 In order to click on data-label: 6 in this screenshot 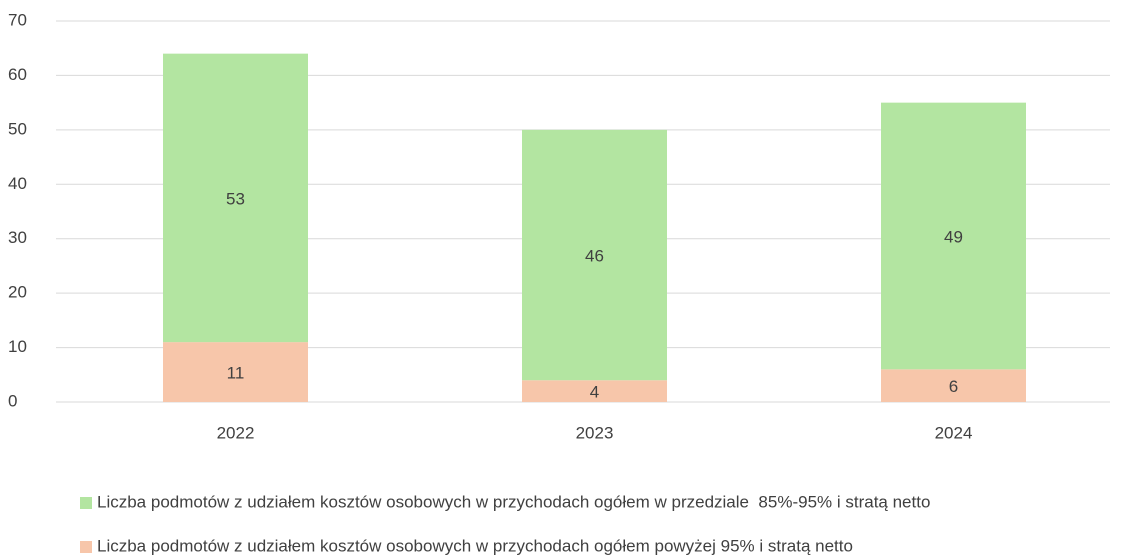, I will do `click(953, 386)`.